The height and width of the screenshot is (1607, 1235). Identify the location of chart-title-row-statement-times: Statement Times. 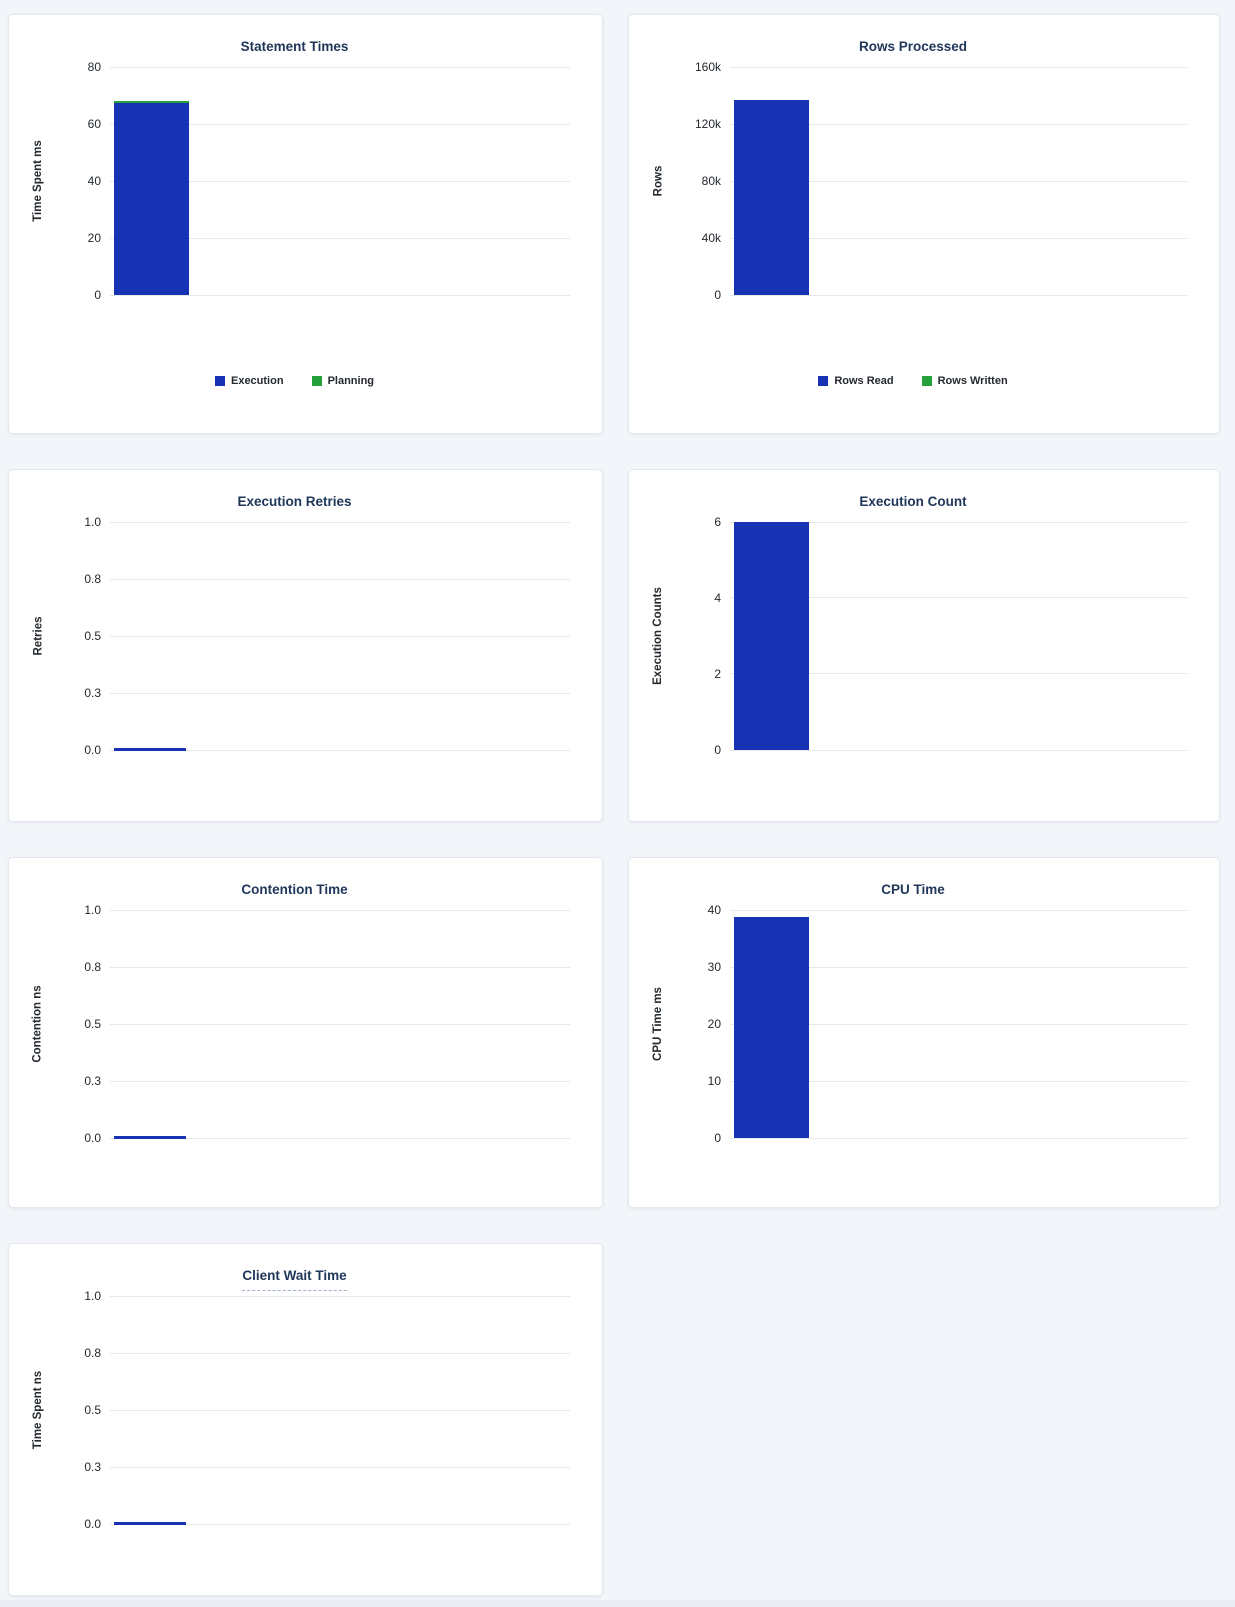
(294, 47).